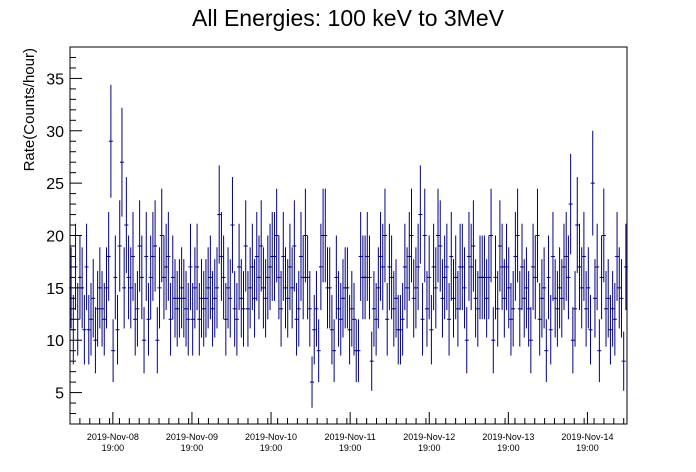  What do you see at coordinates (64, 235) in the screenshot?
I see `y-axis: 5 10 15 20 25 30 35` at bounding box center [64, 235].